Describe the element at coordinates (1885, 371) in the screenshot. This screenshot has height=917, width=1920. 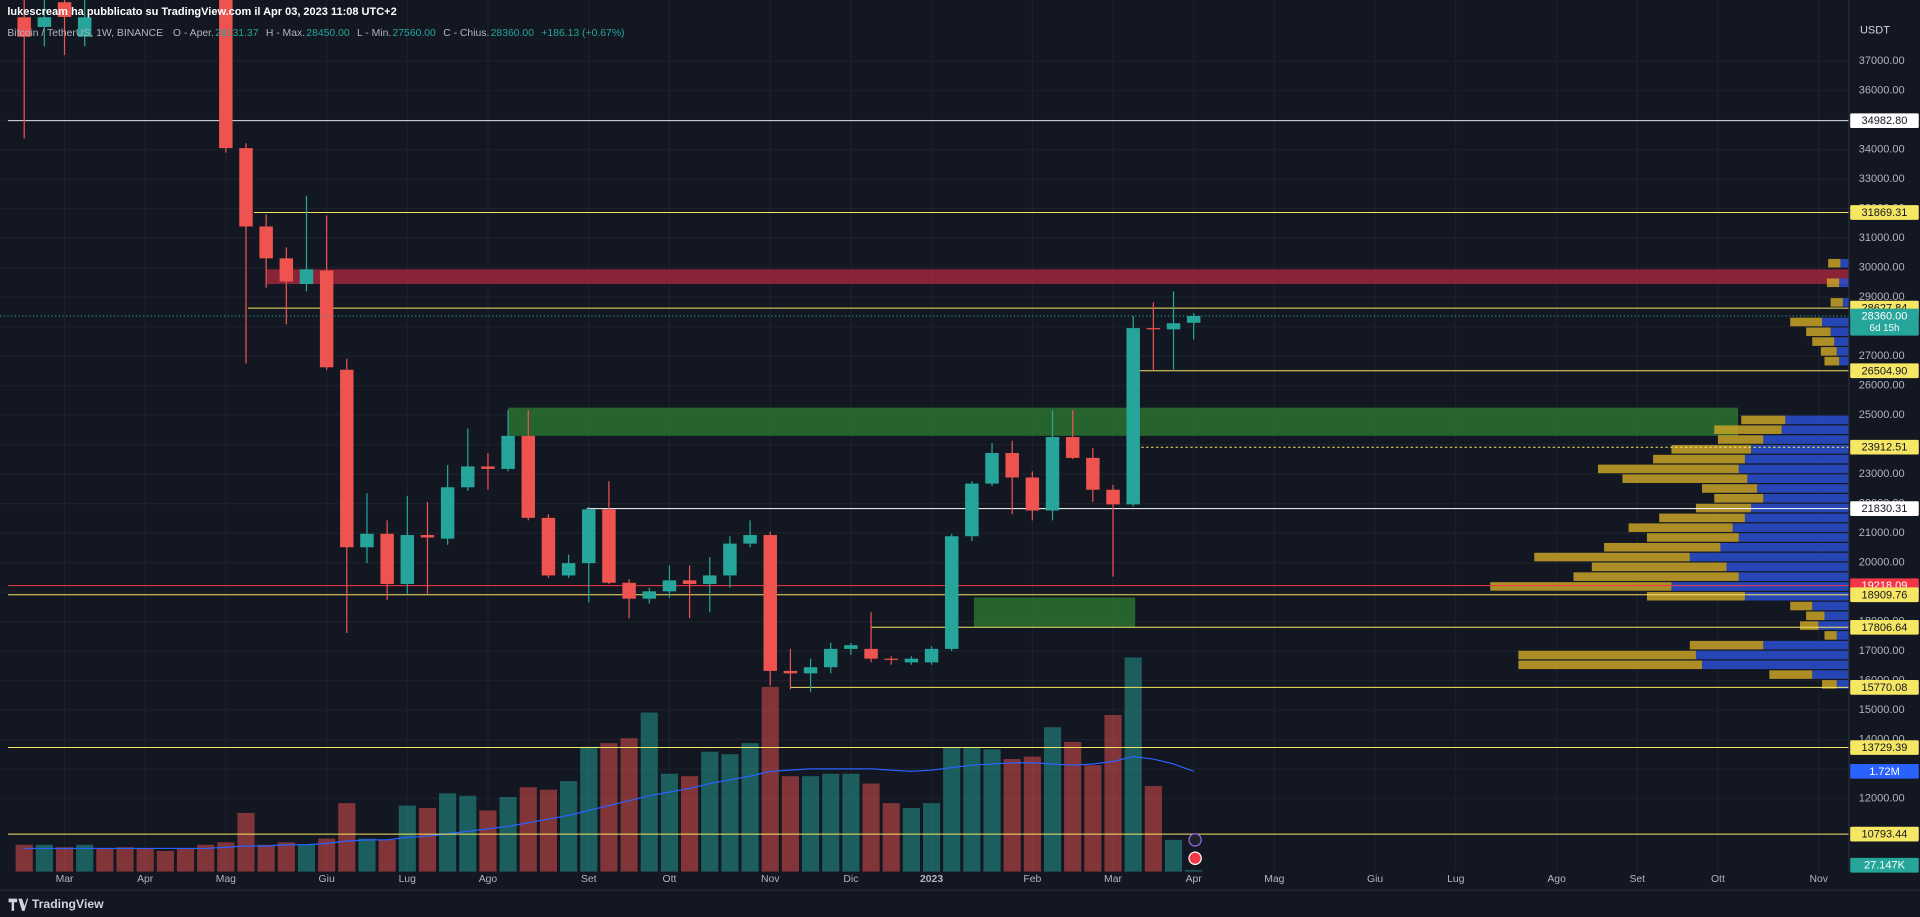
I see `level-tag: 26504.90` at that location.